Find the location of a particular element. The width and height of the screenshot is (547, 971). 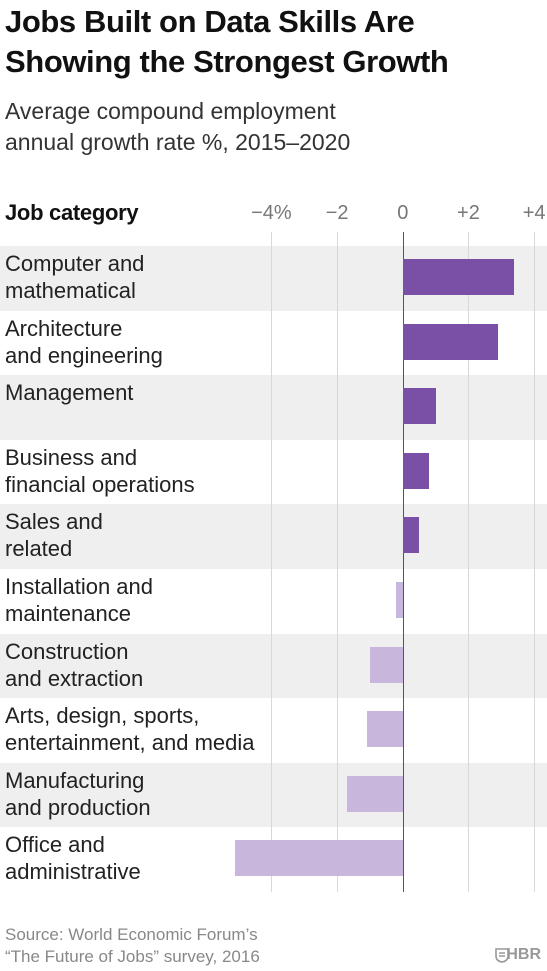

category-axis-label: Job category is located at coordinates (72, 212).